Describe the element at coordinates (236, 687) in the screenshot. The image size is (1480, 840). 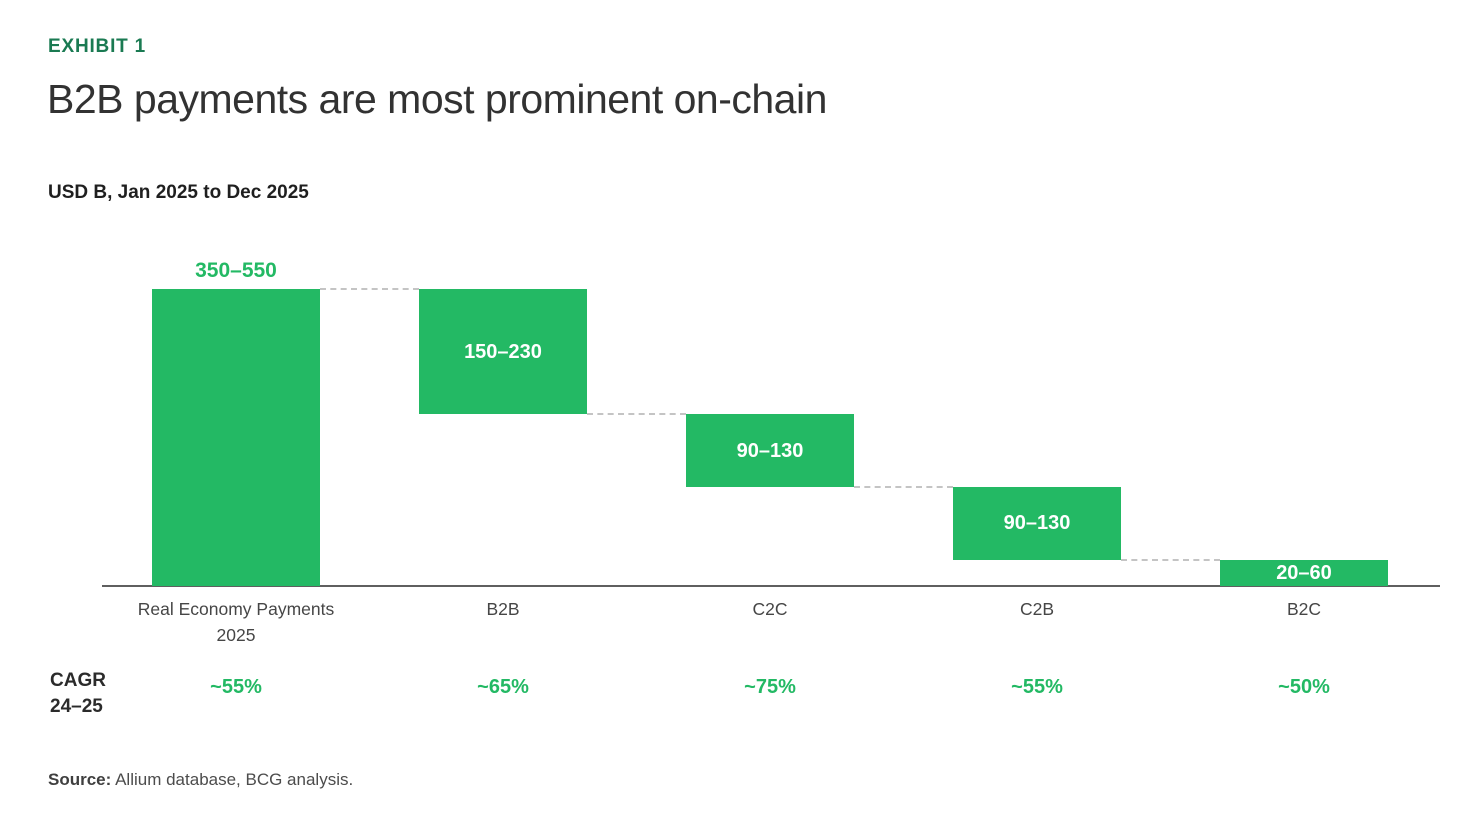
I see `cagr-value-real-economy-payments-2025: ~55%` at that location.